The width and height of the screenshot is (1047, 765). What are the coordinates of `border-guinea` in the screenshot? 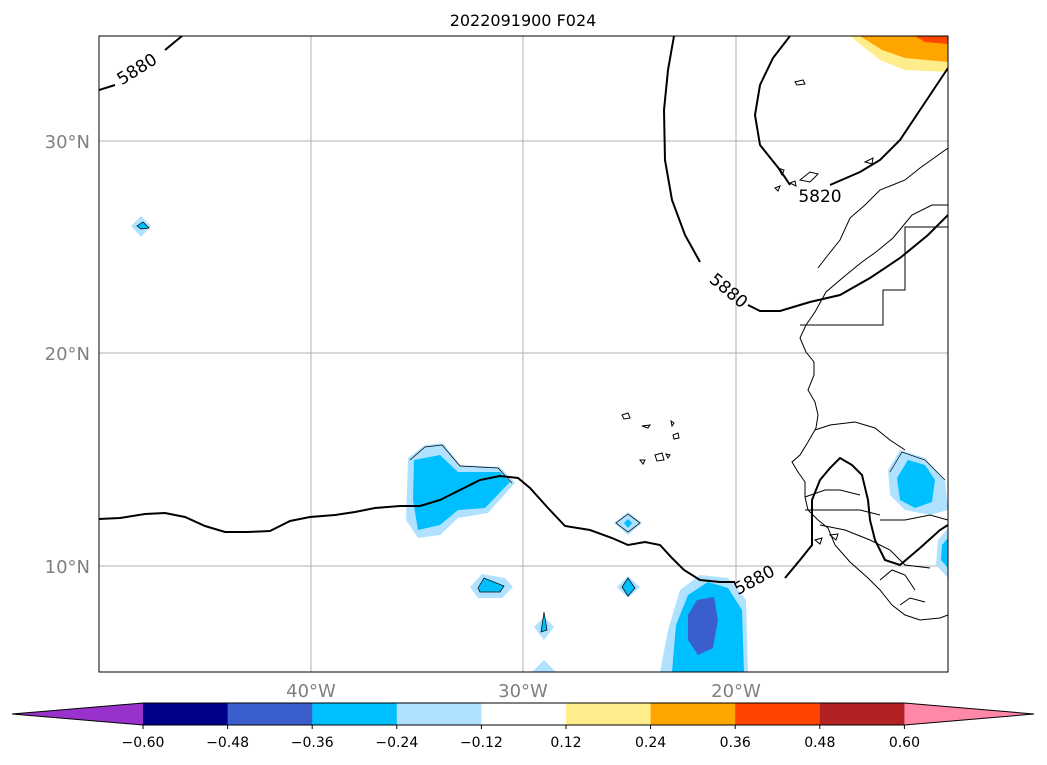 It's located at (875, 546).